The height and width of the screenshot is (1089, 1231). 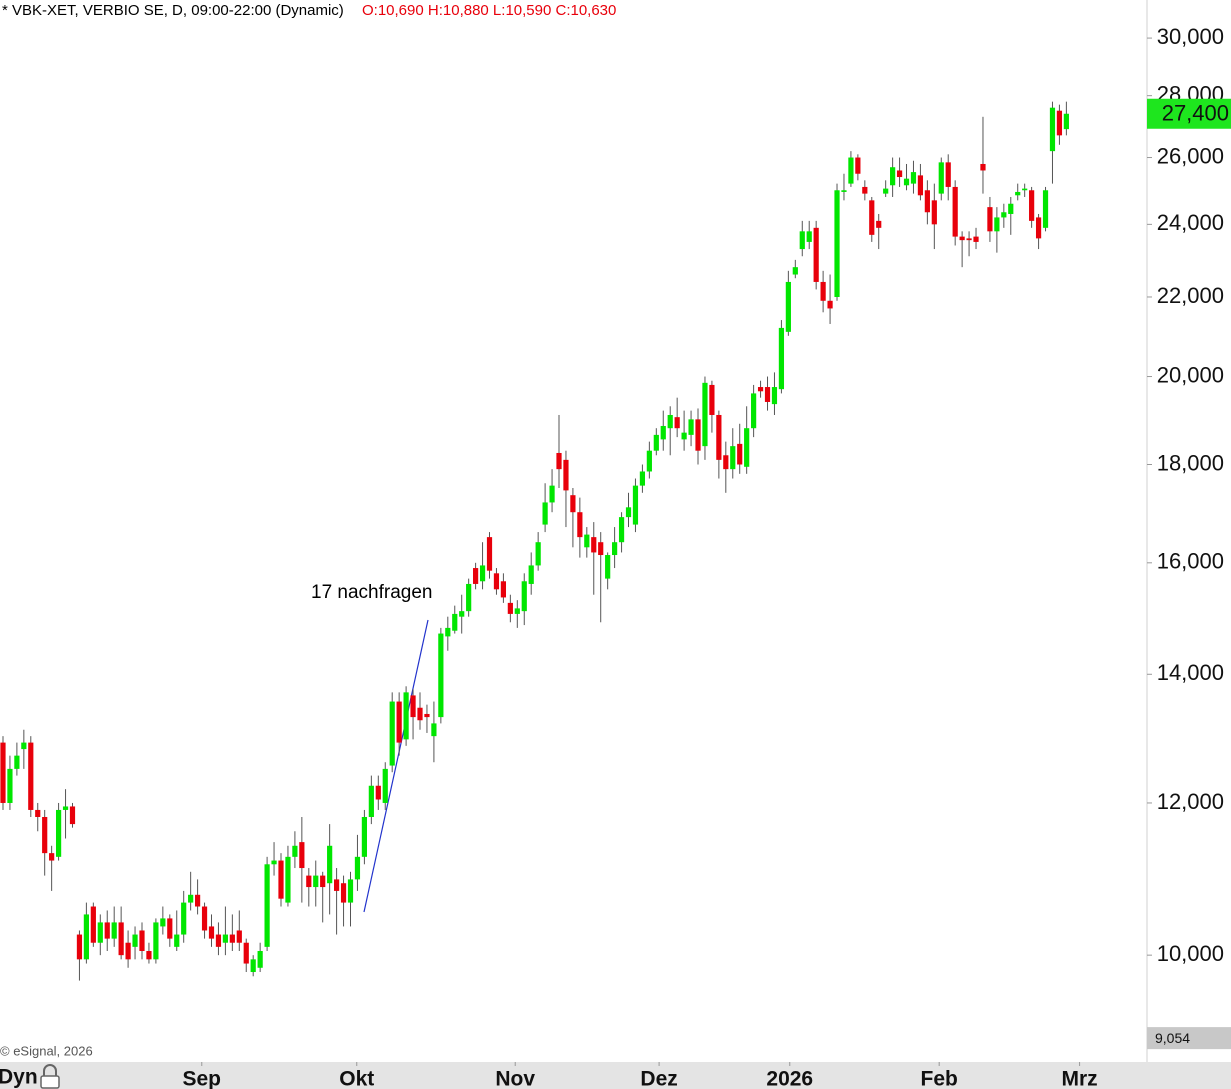 I want to click on annotation: 17 nachfragen, so click(x=372, y=592).